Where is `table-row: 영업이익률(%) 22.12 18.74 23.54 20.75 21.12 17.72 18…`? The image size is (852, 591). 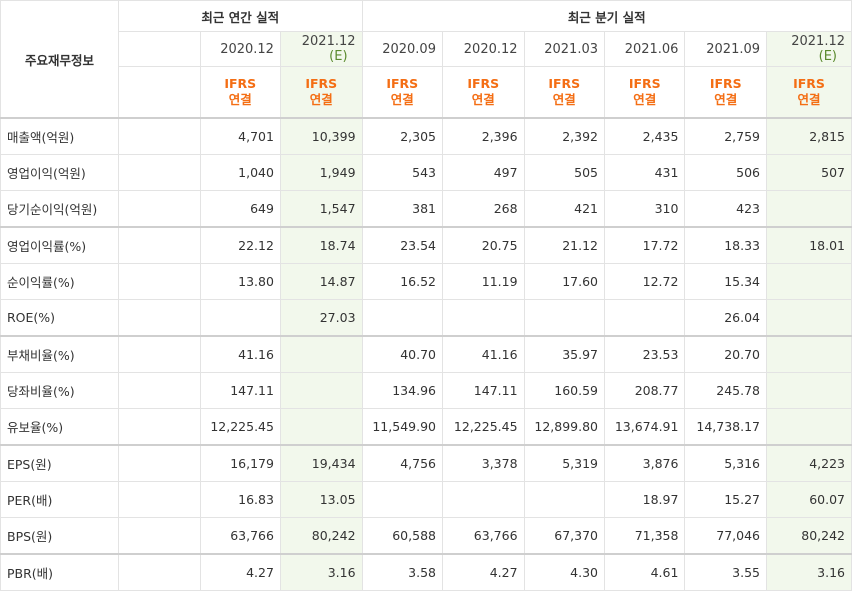
table-row: 영업이익률(%) 22.12 18.74 23.54 20.75 21.12 17.72 18… is located at coordinates (426, 245).